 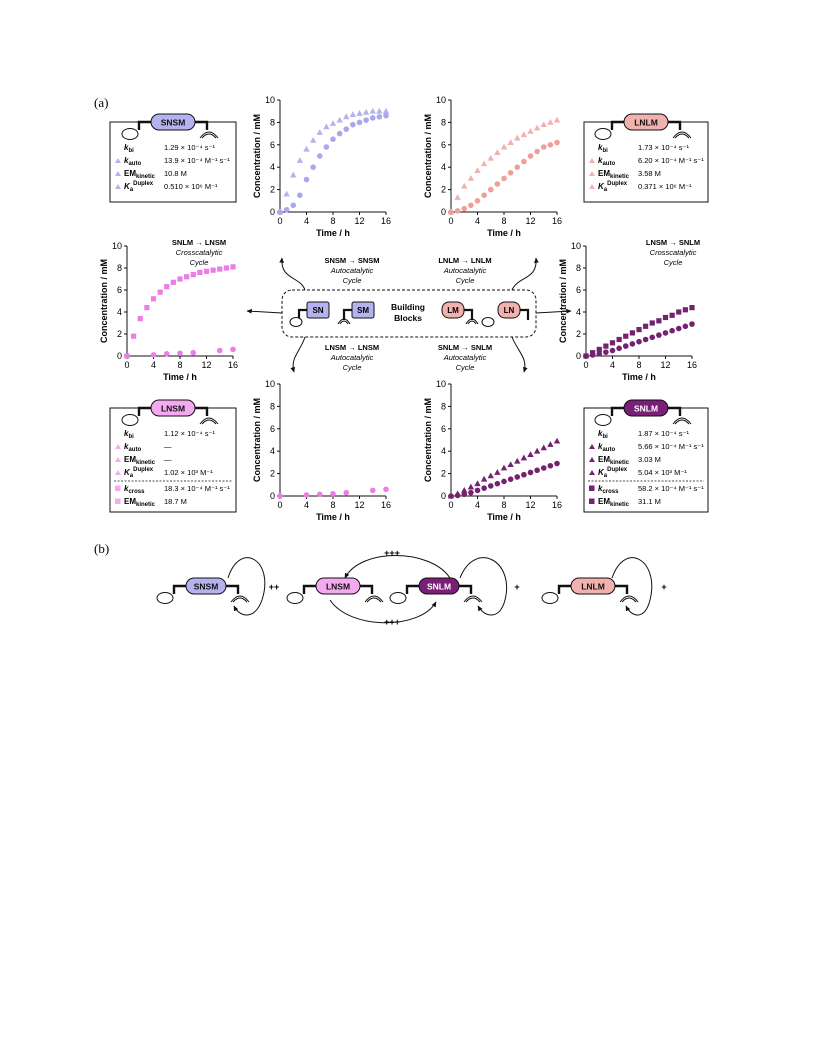 What do you see at coordinates (321, 450) in the screenshot?
I see `chart-lnsm-autocatalysis: 0 4 8 12 16 0 2 4 6 8 10 Time / h Concentration / mM` at bounding box center [321, 450].